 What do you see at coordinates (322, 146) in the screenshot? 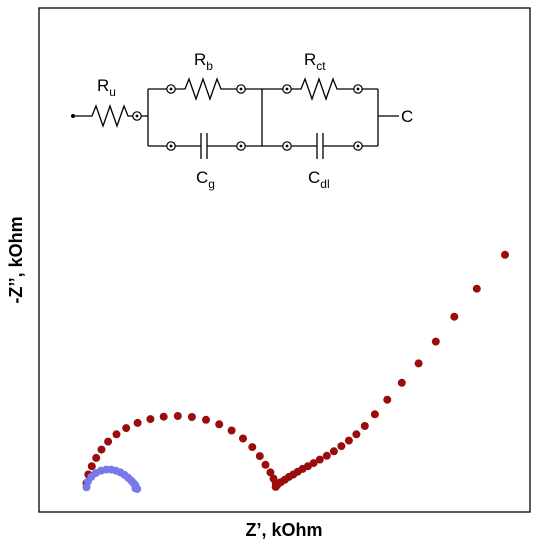
I see `capacitor-c-dl` at bounding box center [322, 146].